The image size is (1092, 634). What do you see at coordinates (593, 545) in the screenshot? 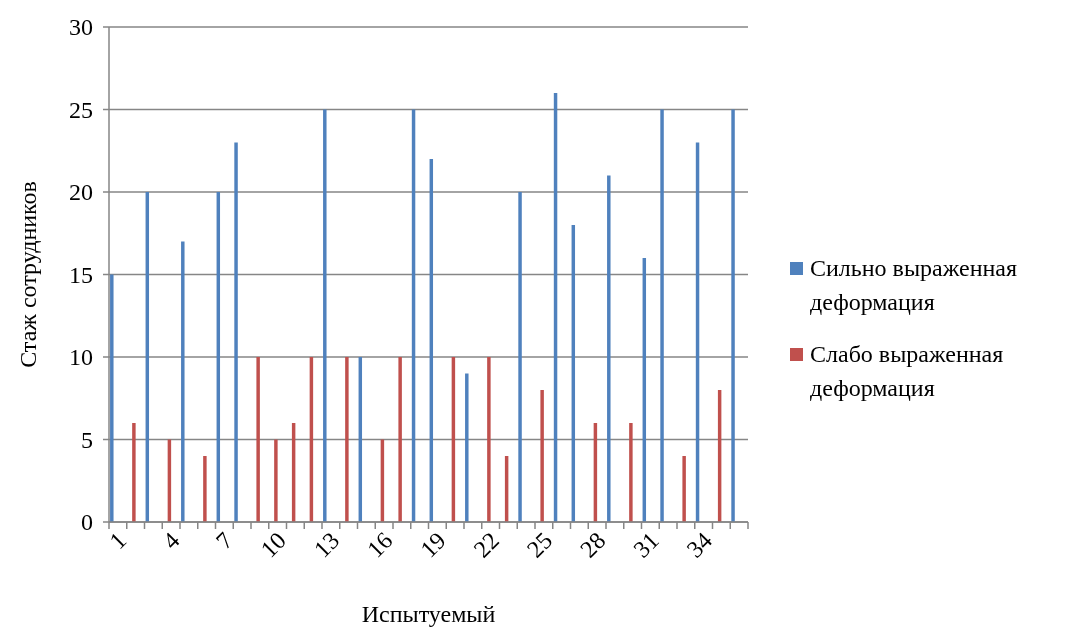
I see `x-tick-label: 28` at bounding box center [593, 545].